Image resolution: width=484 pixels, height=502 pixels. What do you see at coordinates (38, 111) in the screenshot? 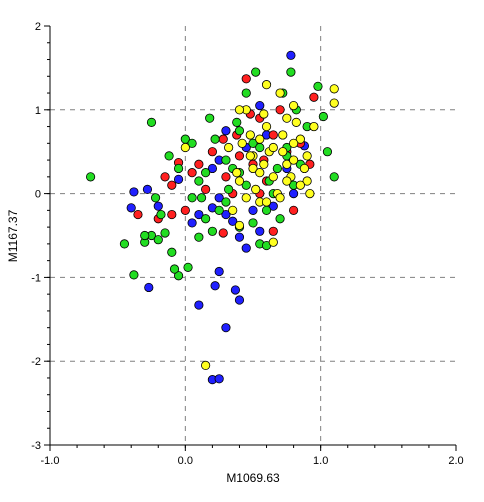
I see `y-tick-label: 1` at bounding box center [38, 111].